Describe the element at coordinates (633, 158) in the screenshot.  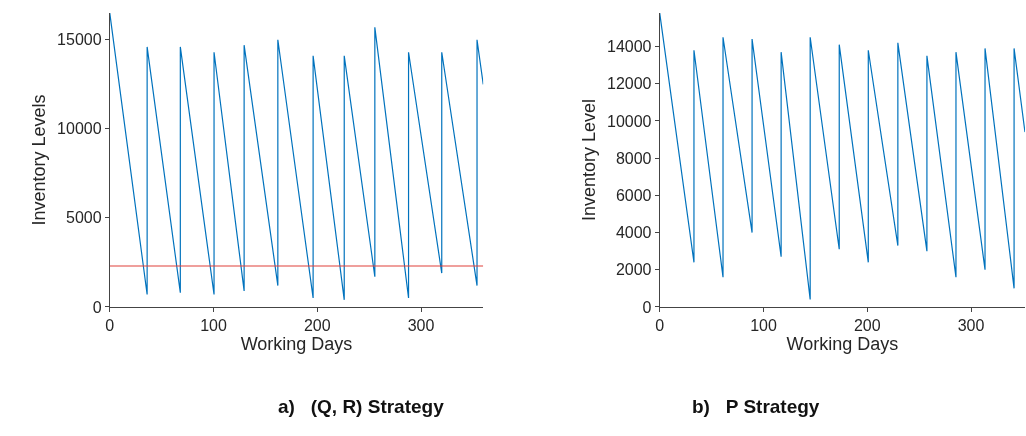
I see `y-tick-label: 8000` at that location.